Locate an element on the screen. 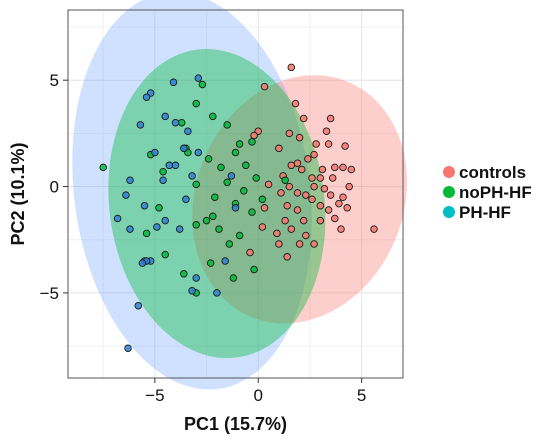  y-axis-label: PC2 (10.1%) is located at coordinates (18, 193).